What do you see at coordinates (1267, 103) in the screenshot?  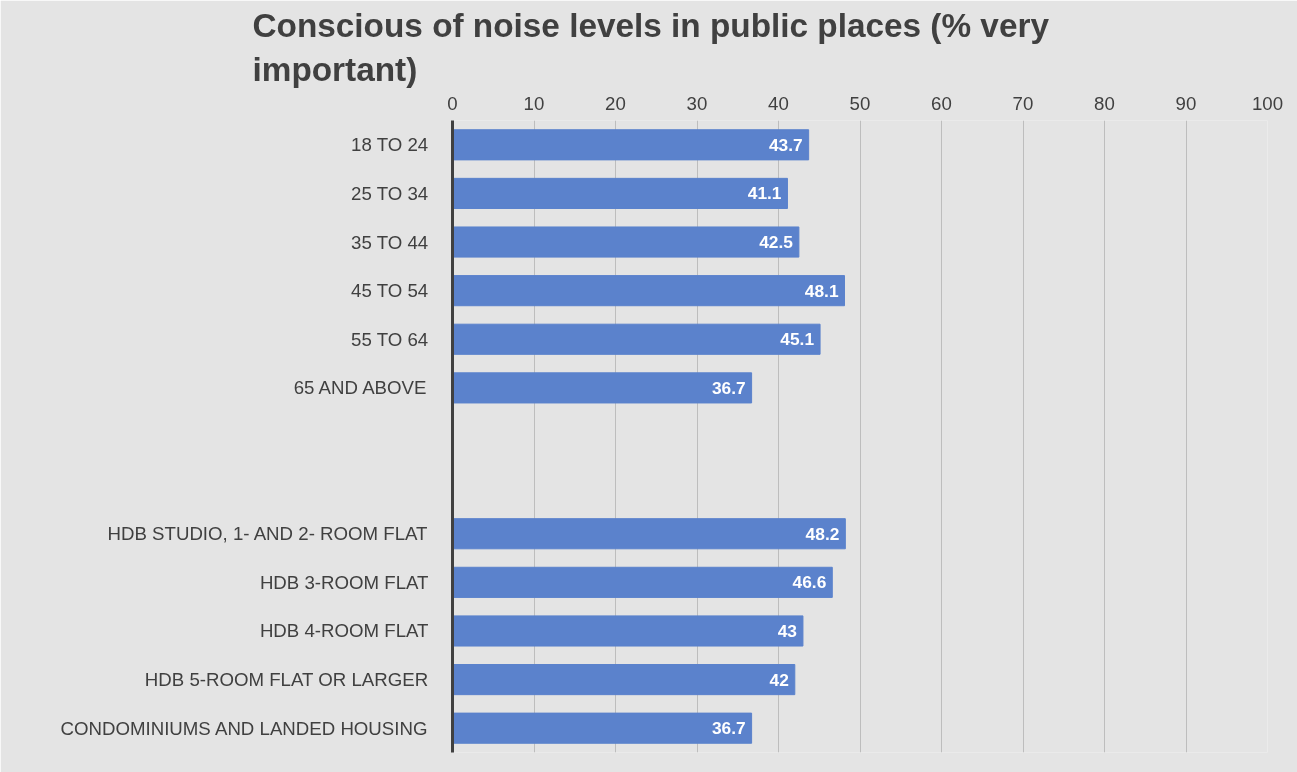 I see `x-tick-label: 100` at bounding box center [1267, 103].